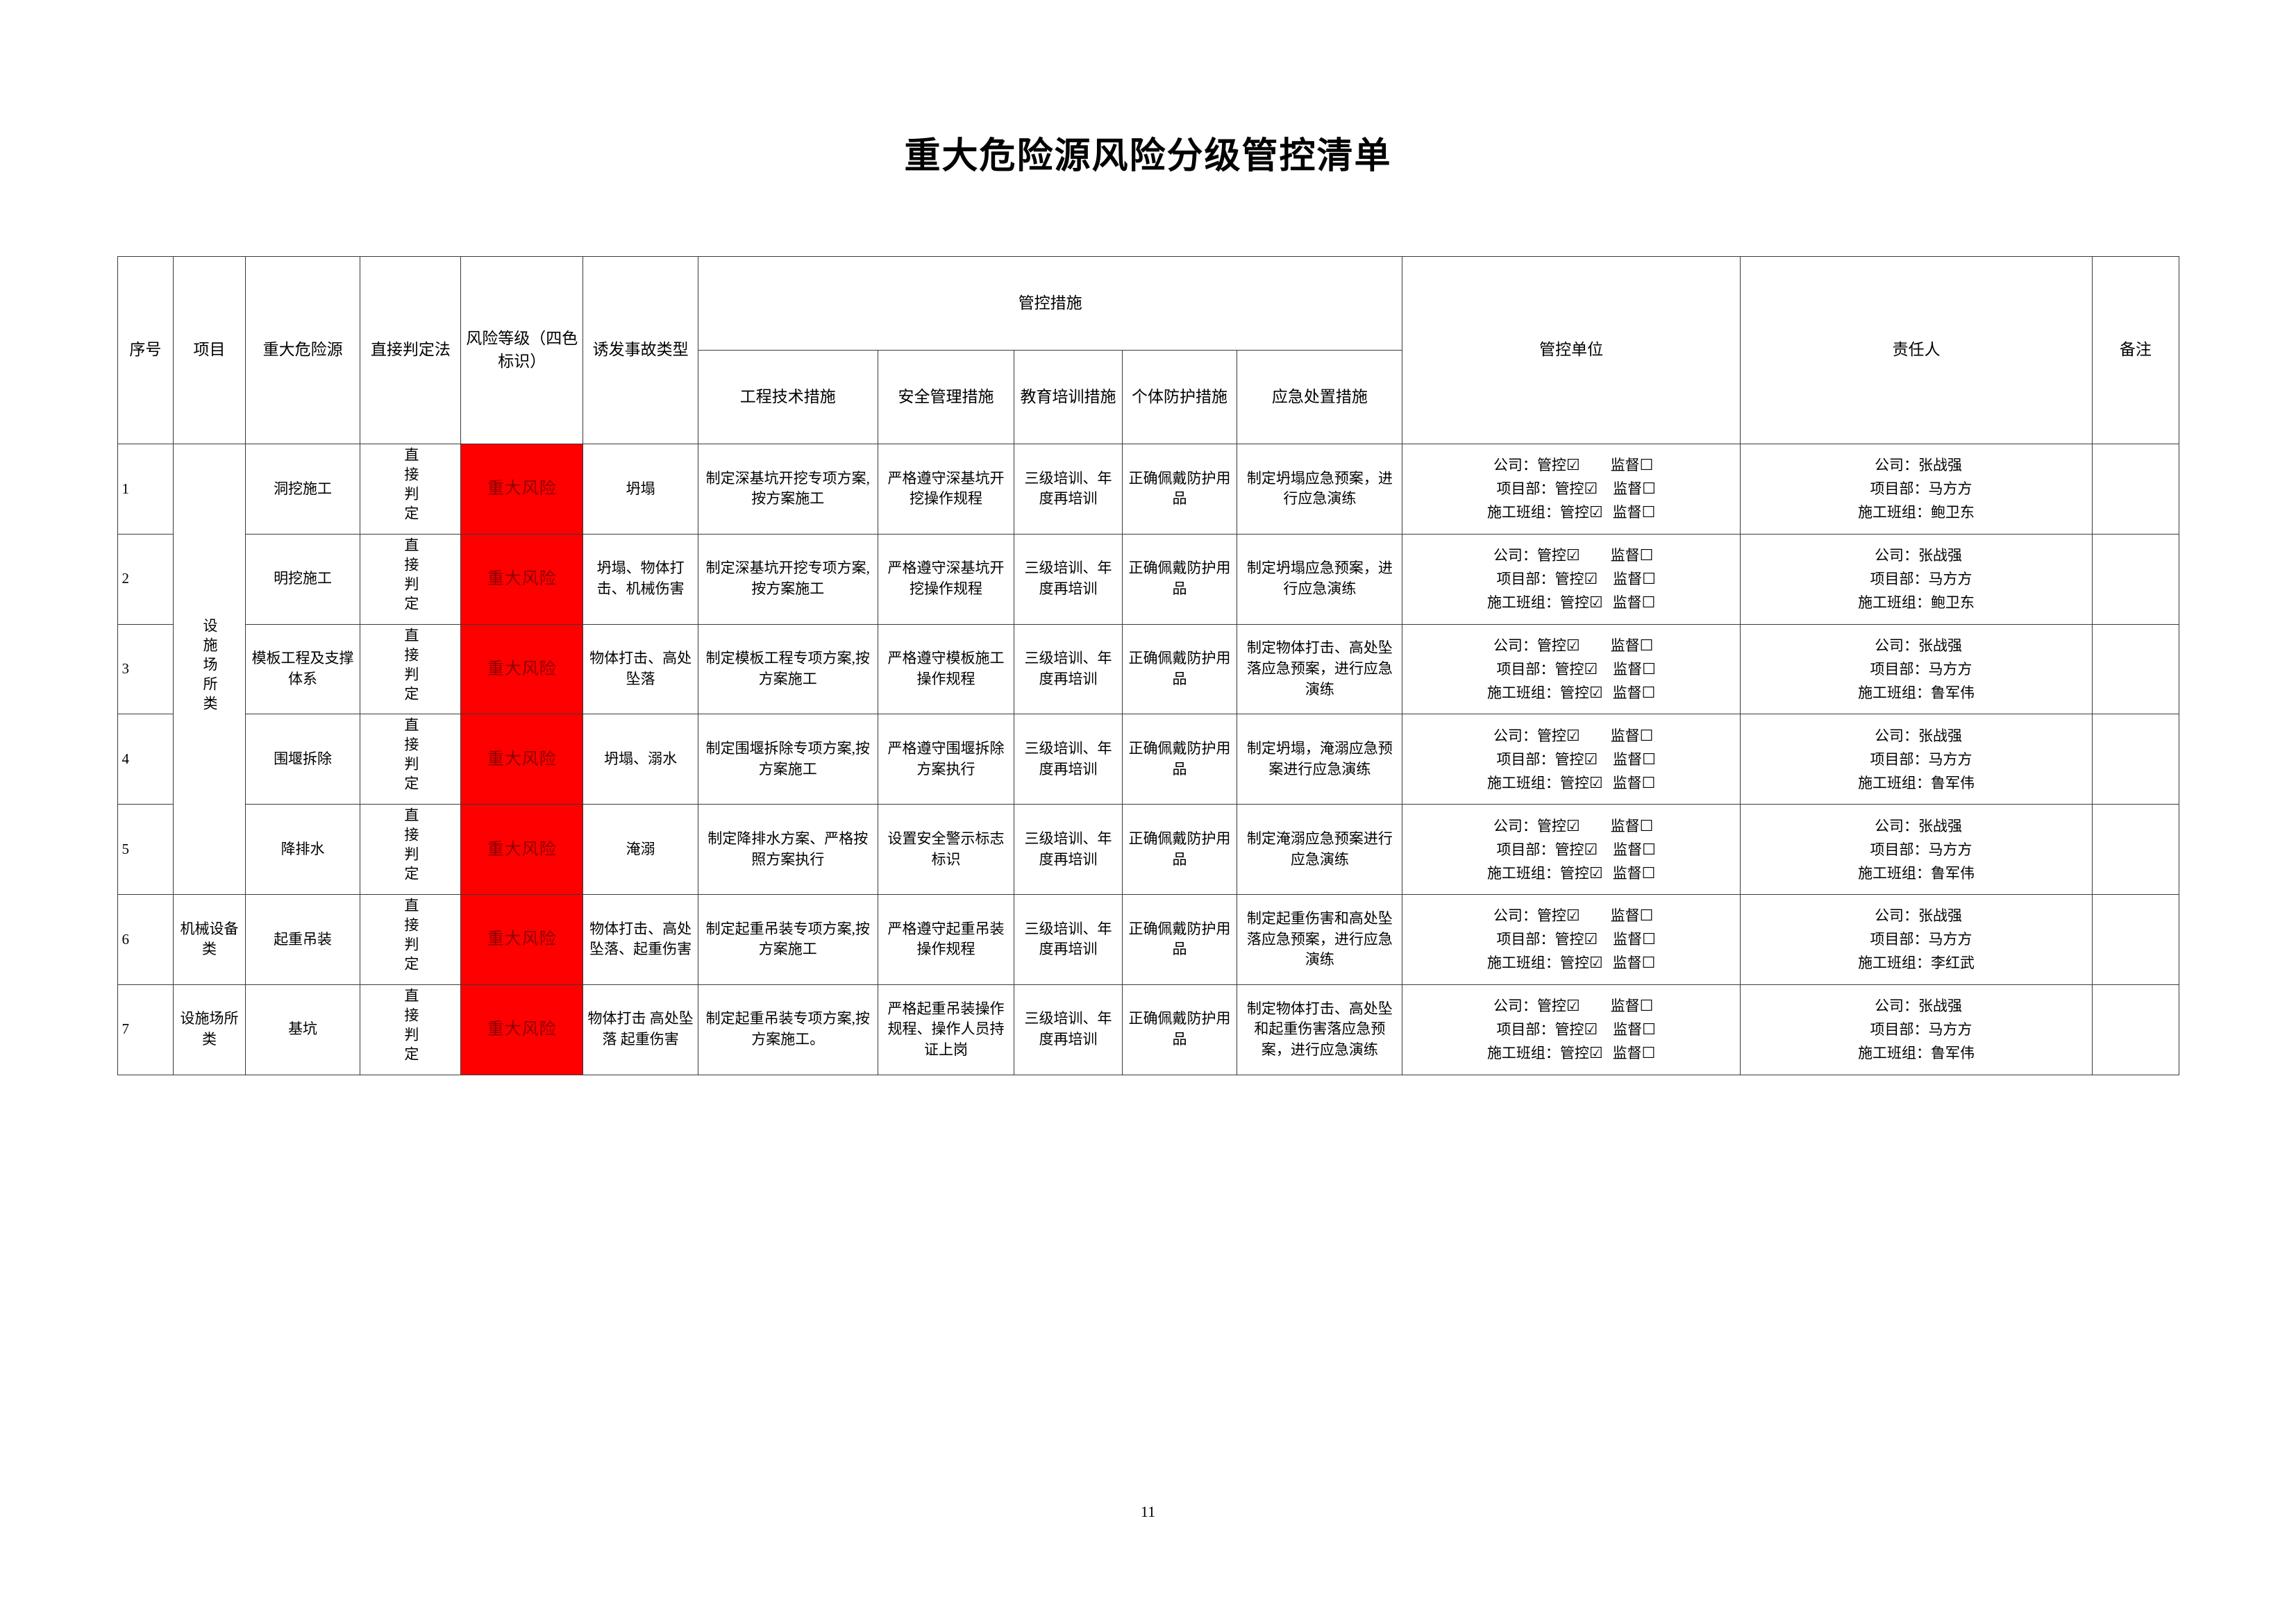 The width and height of the screenshot is (2296, 1623). What do you see at coordinates (640, 759) in the screenshot?
I see `cell-accident-type: 坍塌、溺水` at bounding box center [640, 759].